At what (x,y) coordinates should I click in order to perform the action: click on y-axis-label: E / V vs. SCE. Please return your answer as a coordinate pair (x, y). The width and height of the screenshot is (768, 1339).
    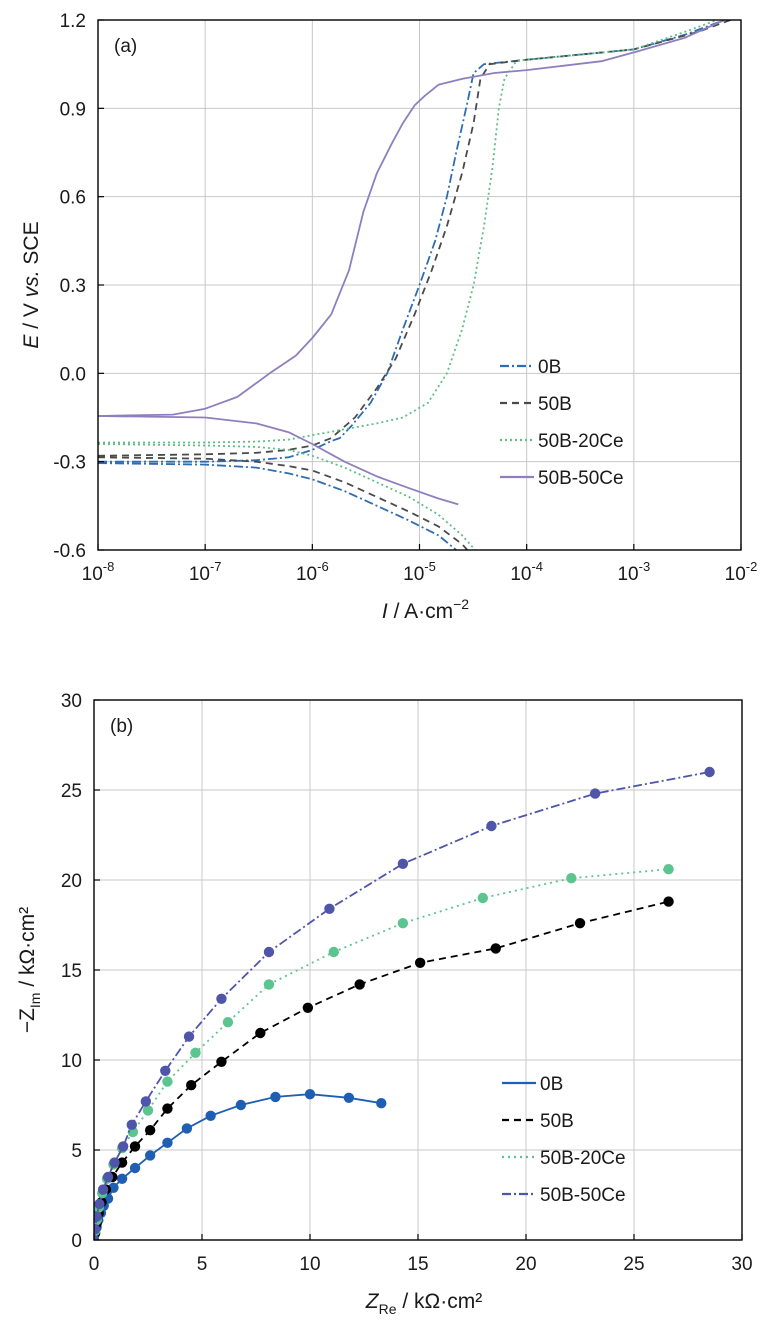
    Looking at the image, I should click on (31, 284).